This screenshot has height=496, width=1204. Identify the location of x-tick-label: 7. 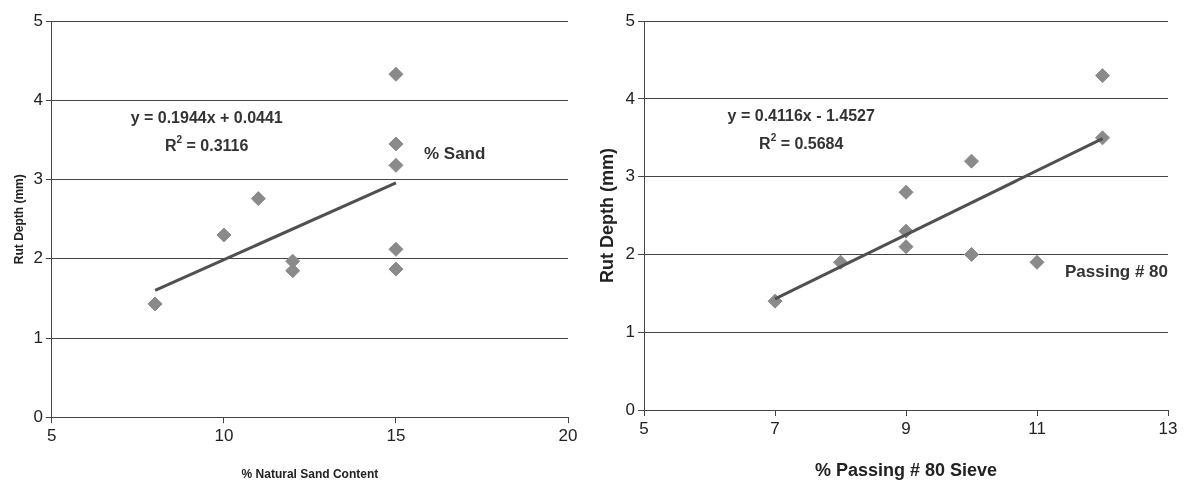
(775, 428).